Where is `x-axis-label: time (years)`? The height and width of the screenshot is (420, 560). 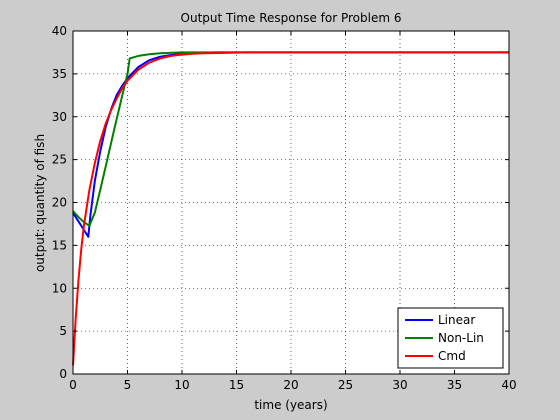 x-axis-label: time (years) is located at coordinates (290, 405).